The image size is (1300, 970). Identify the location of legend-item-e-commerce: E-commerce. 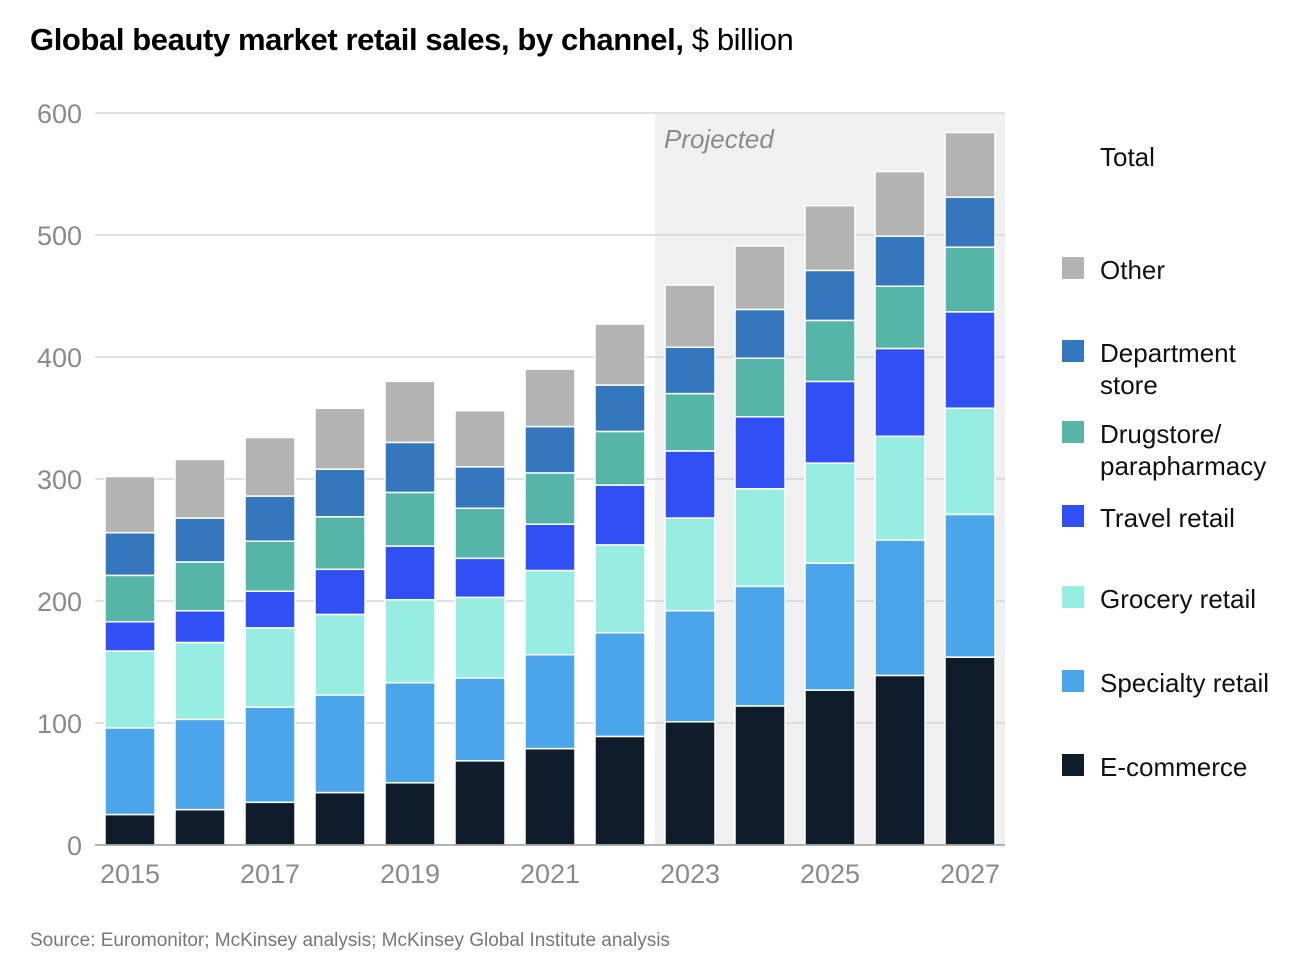
(1176, 767).